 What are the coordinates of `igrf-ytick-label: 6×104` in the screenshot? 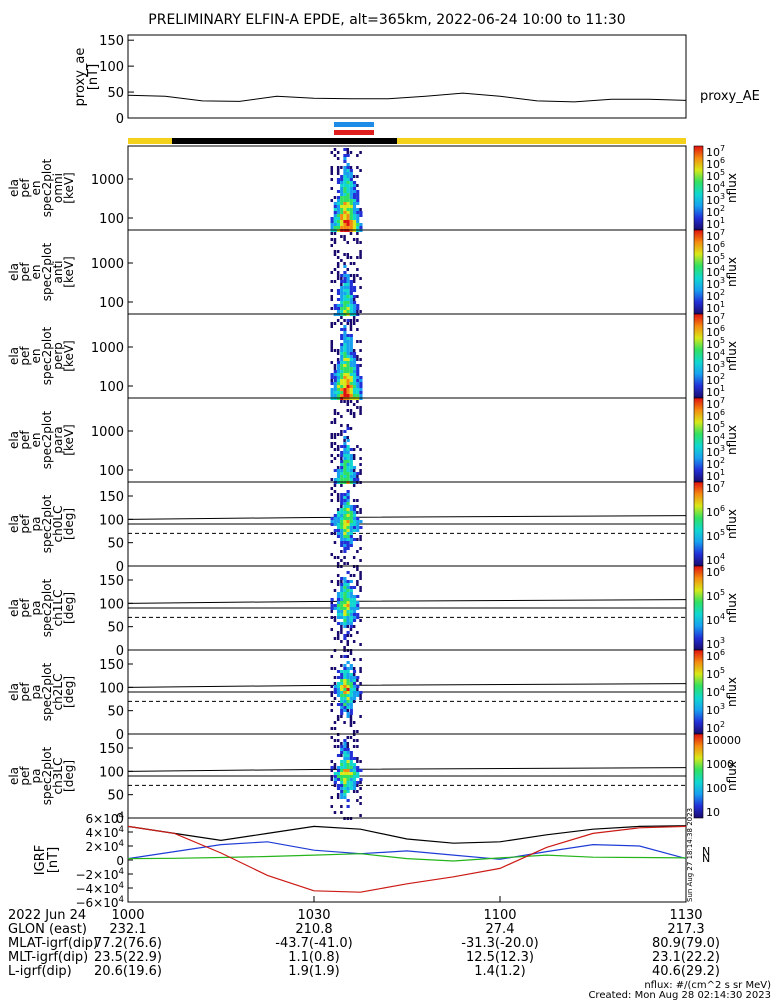 It's located at (105, 818).